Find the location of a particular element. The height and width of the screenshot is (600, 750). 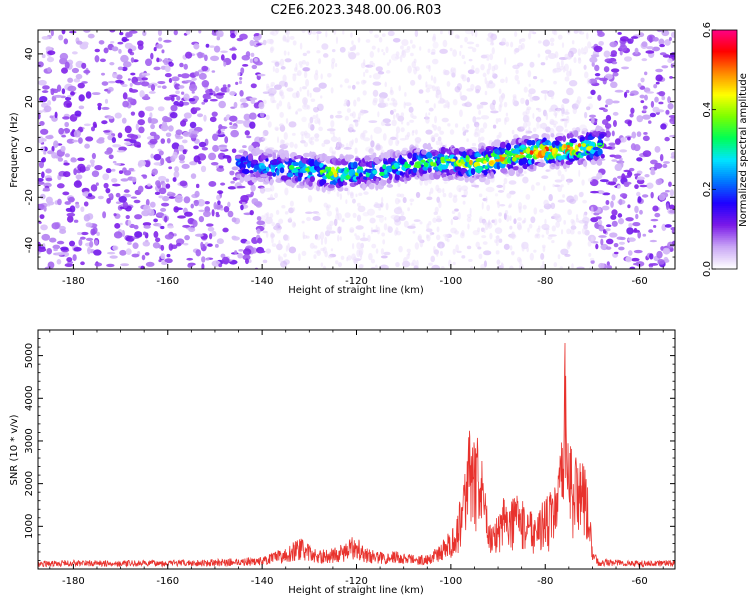

spectrogram-x-tick-label: -140 is located at coordinates (262, 281).